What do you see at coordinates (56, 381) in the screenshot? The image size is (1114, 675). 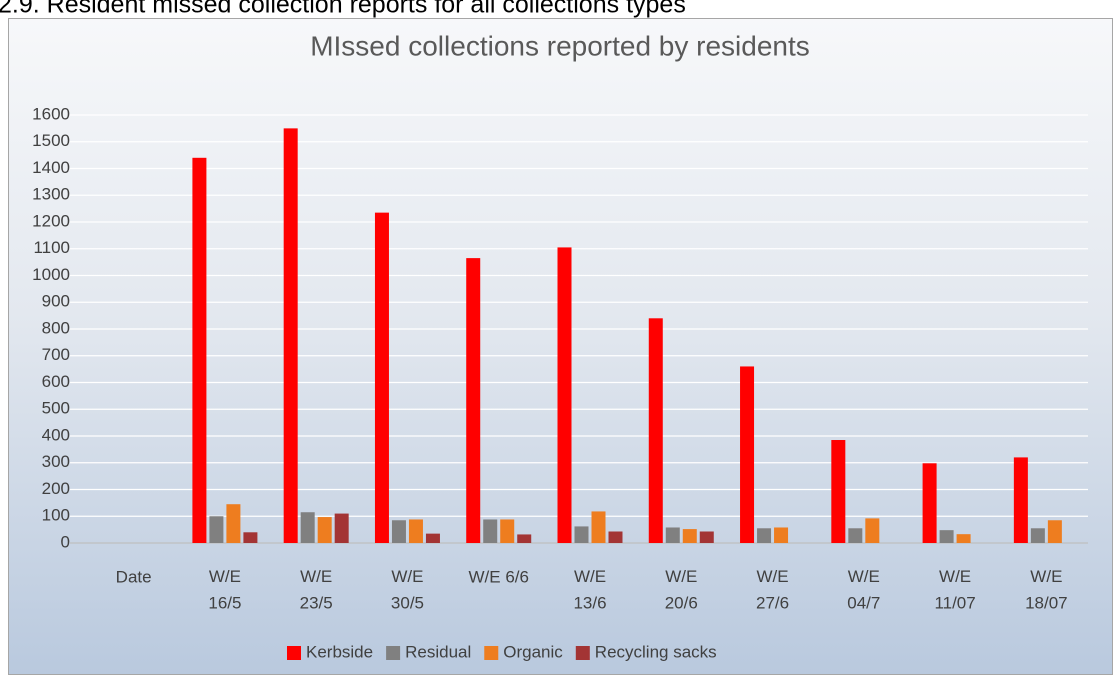 I see `y-tick-label: 600` at bounding box center [56, 381].